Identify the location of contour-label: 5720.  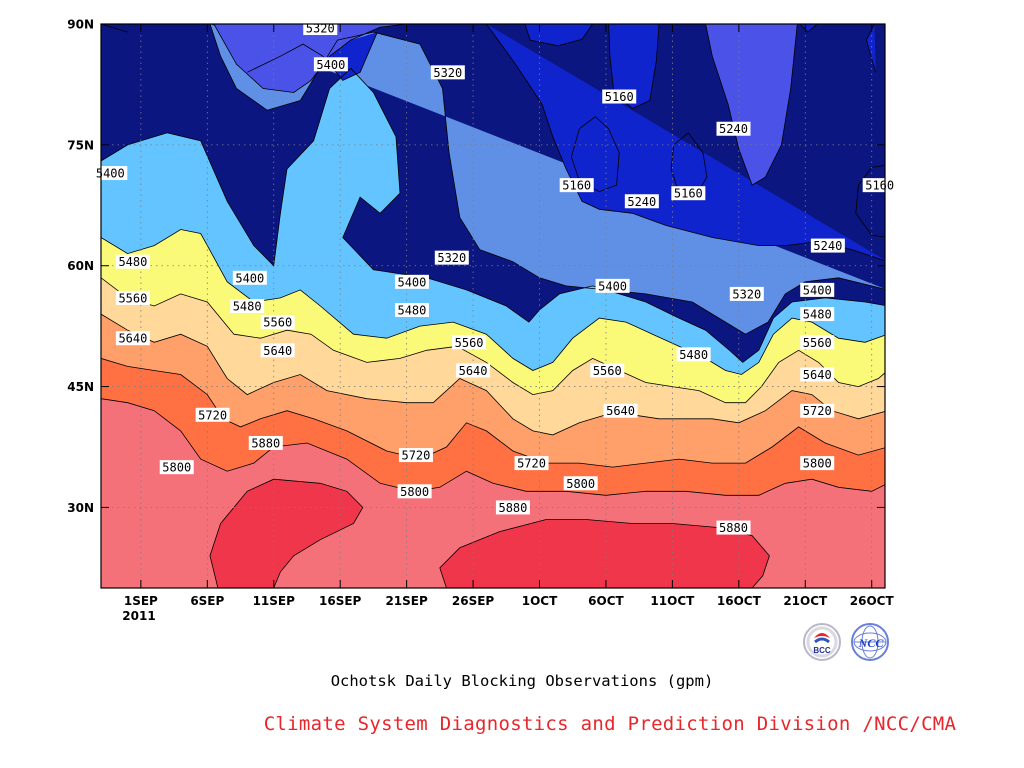
(531, 463).